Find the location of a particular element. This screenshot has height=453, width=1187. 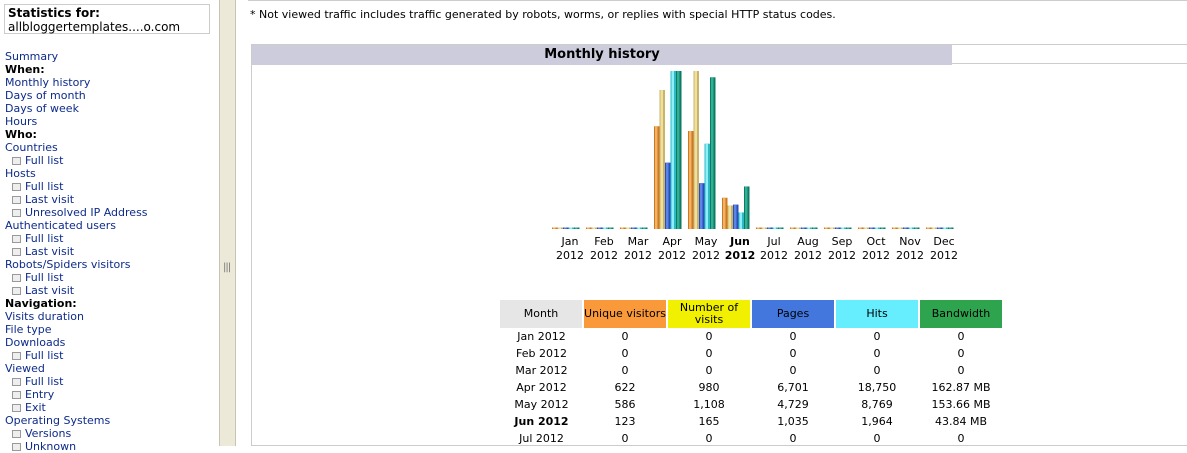

cell-pages: 1,035 is located at coordinates (793, 421).